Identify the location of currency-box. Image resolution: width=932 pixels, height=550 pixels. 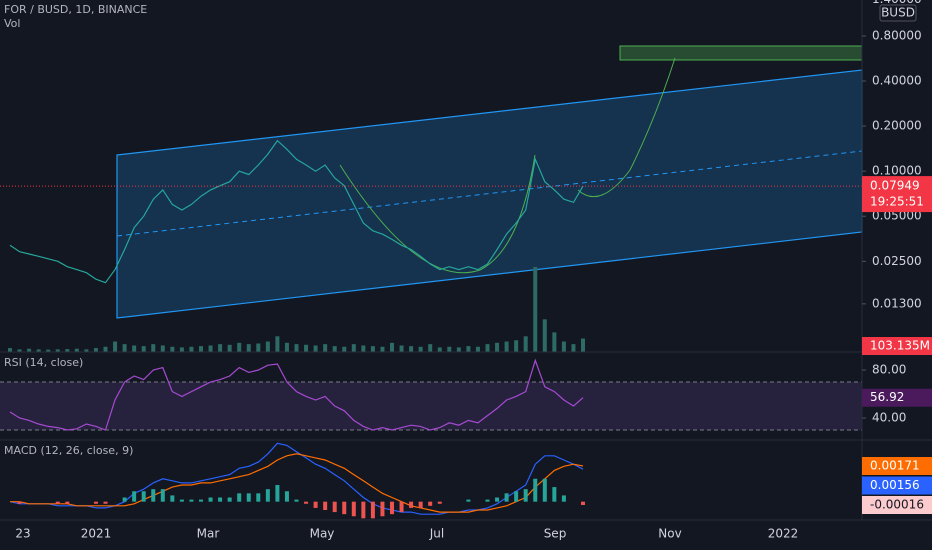
(898, 13).